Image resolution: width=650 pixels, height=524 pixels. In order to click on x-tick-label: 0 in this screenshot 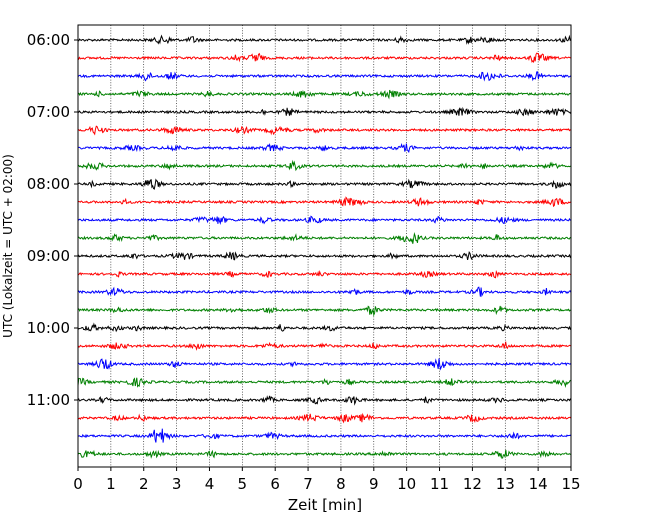, I will do `click(78, 484)`.